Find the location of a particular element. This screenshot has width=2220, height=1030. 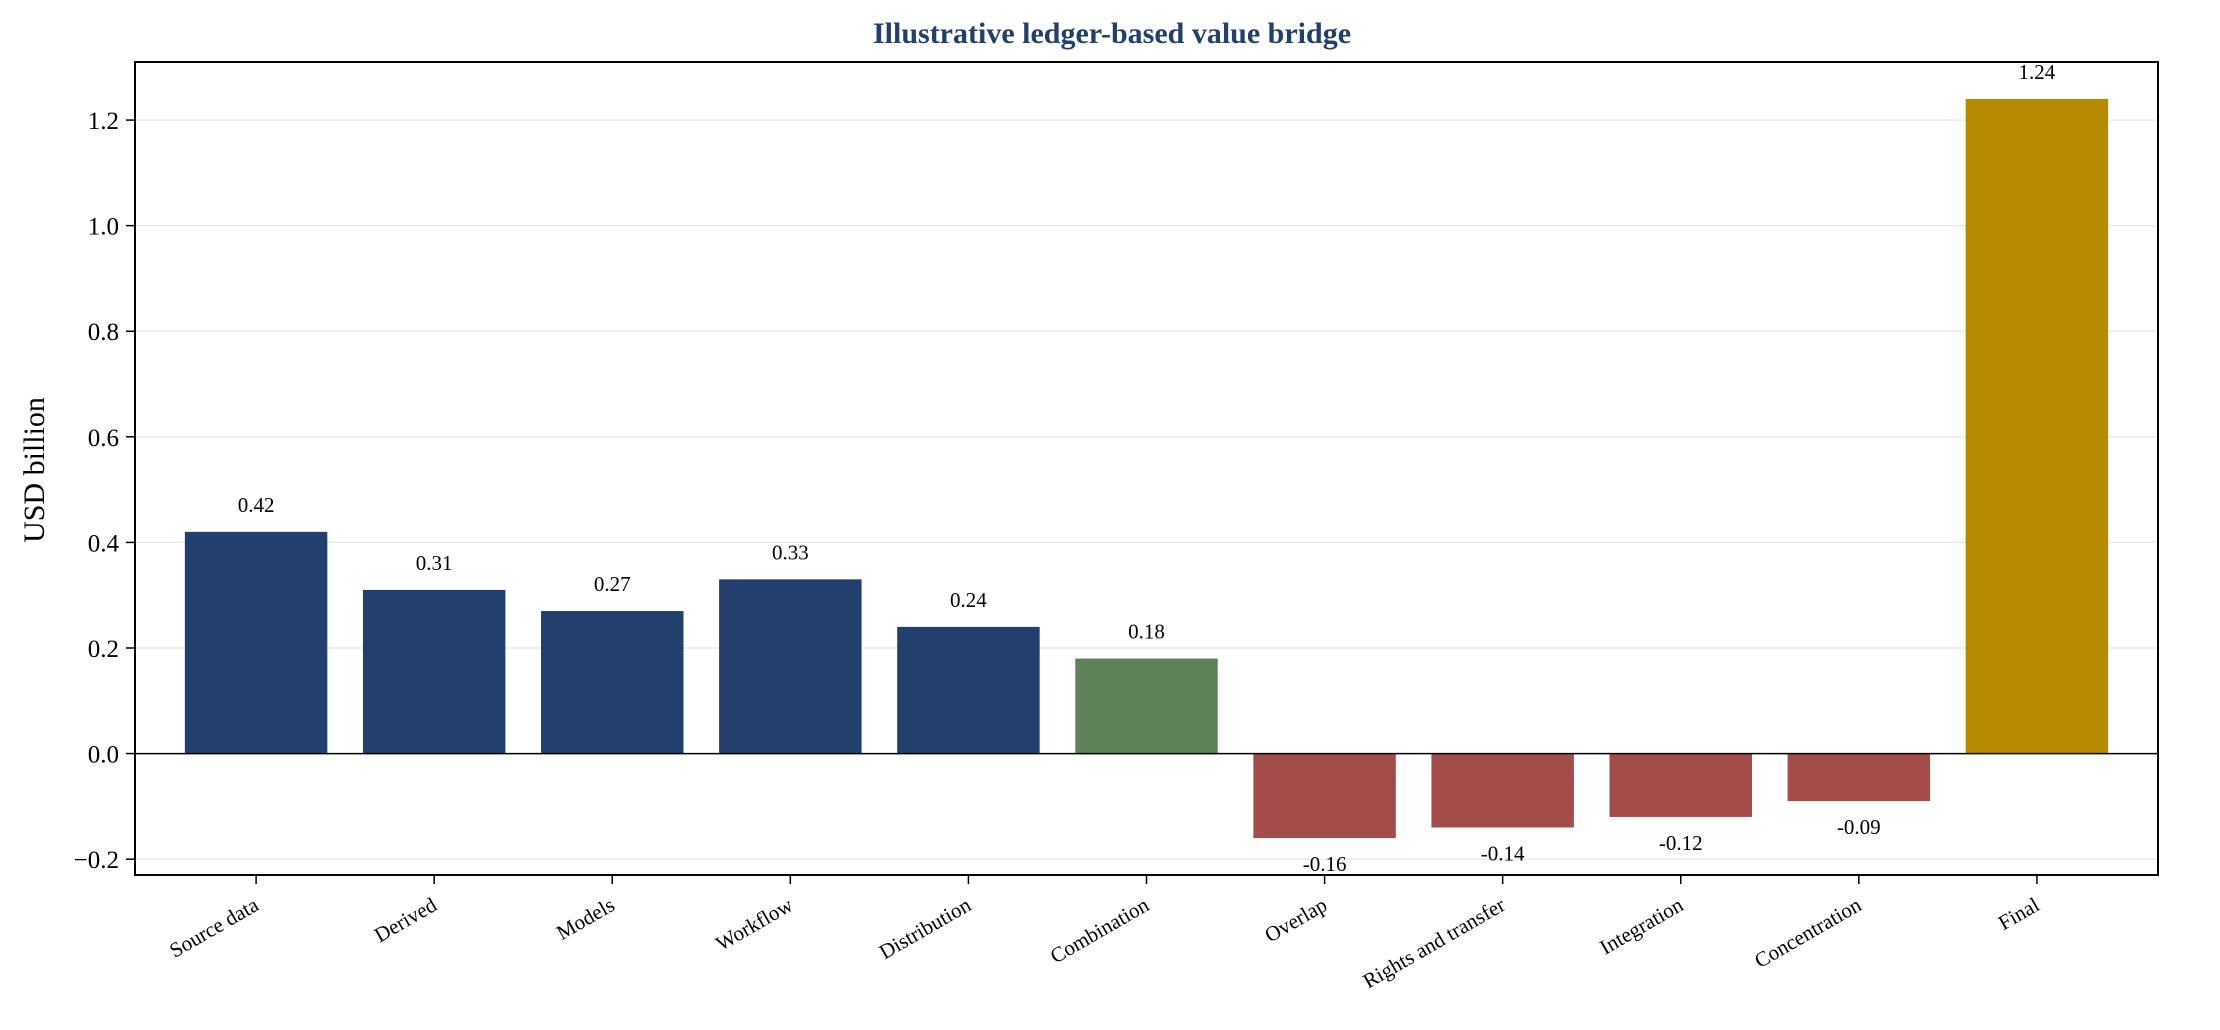

data-label: -0.16 is located at coordinates (1325, 864).